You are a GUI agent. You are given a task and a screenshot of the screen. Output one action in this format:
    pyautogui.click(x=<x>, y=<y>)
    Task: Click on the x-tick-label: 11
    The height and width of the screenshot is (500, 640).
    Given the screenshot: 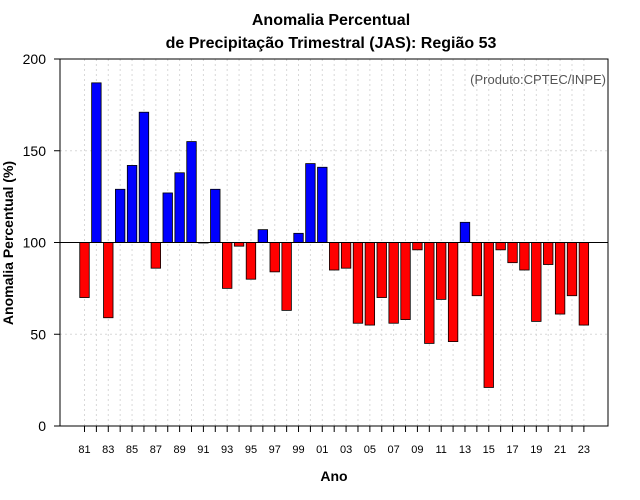 What is the action you would take?
    pyautogui.click(x=440, y=450)
    